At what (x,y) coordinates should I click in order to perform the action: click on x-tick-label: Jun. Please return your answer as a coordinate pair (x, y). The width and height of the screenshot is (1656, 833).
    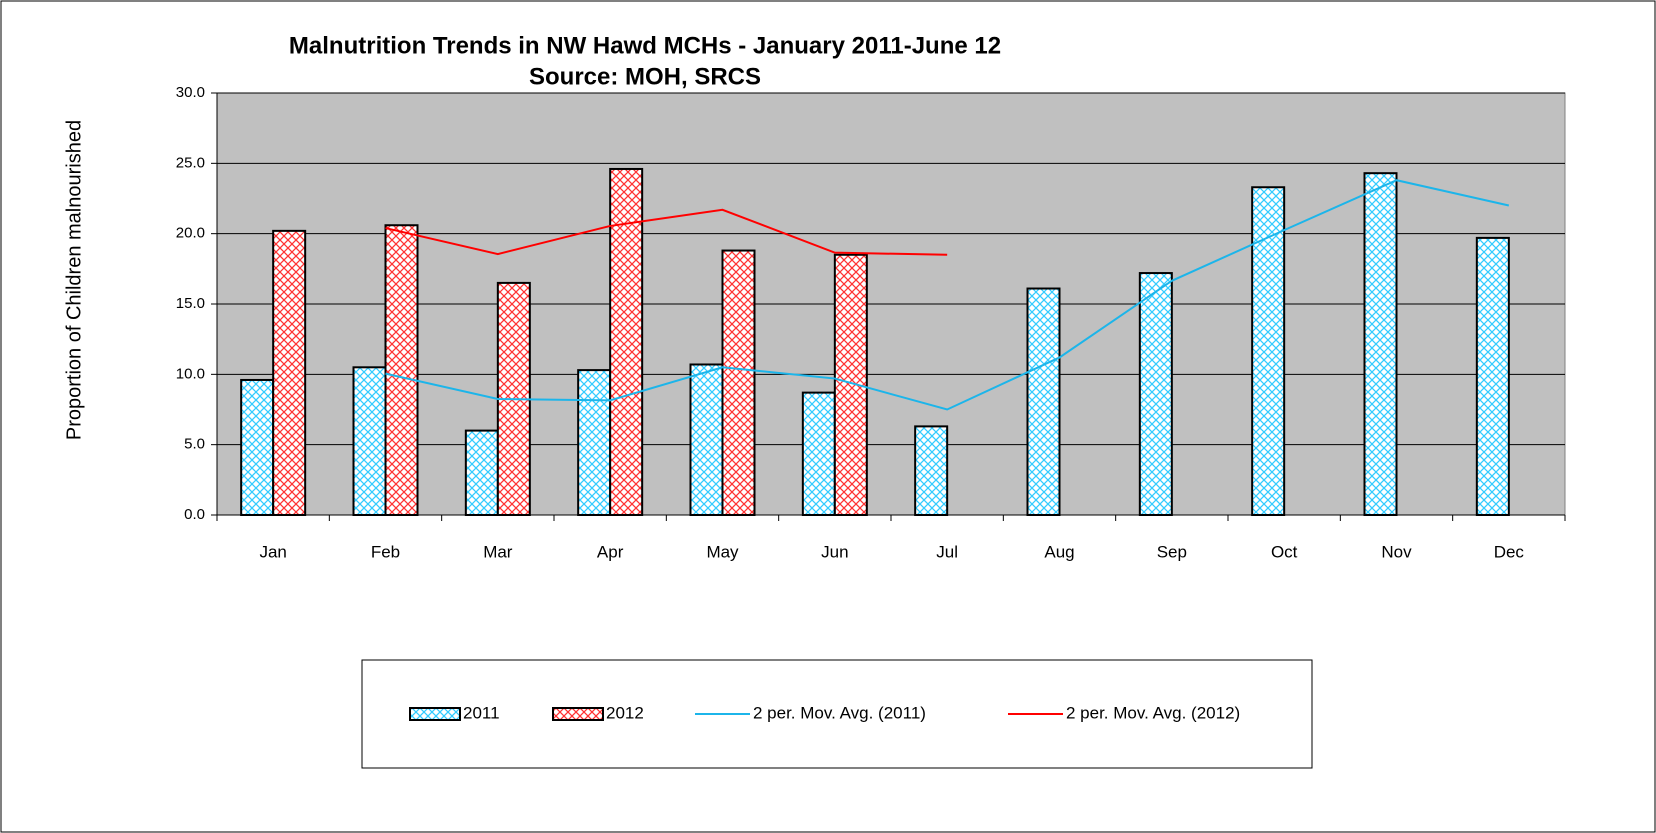
    Looking at the image, I should click on (834, 551).